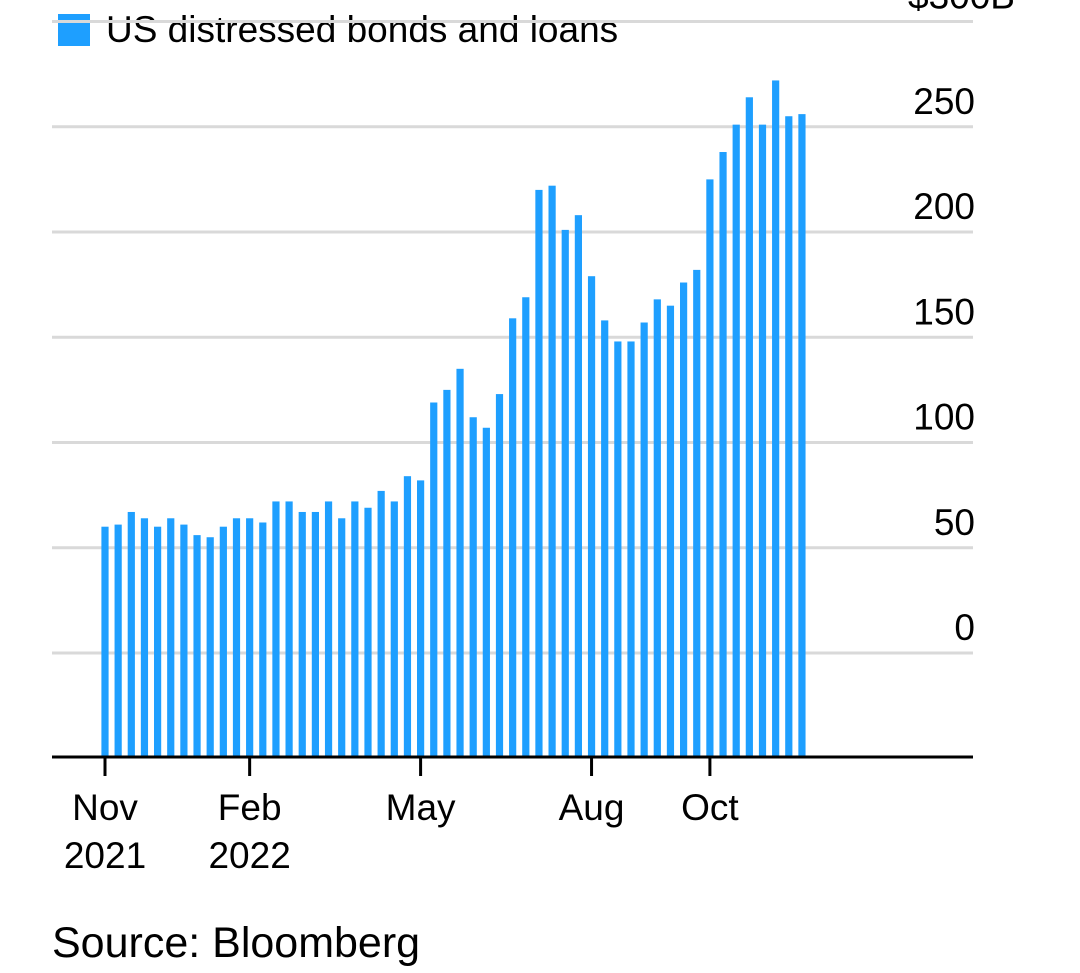 This screenshot has height=973, width=1080. What do you see at coordinates (362, 29) in the screenshot?
I see `legend-label: US distressed bonds and loans` at bounding box center [362, 29].